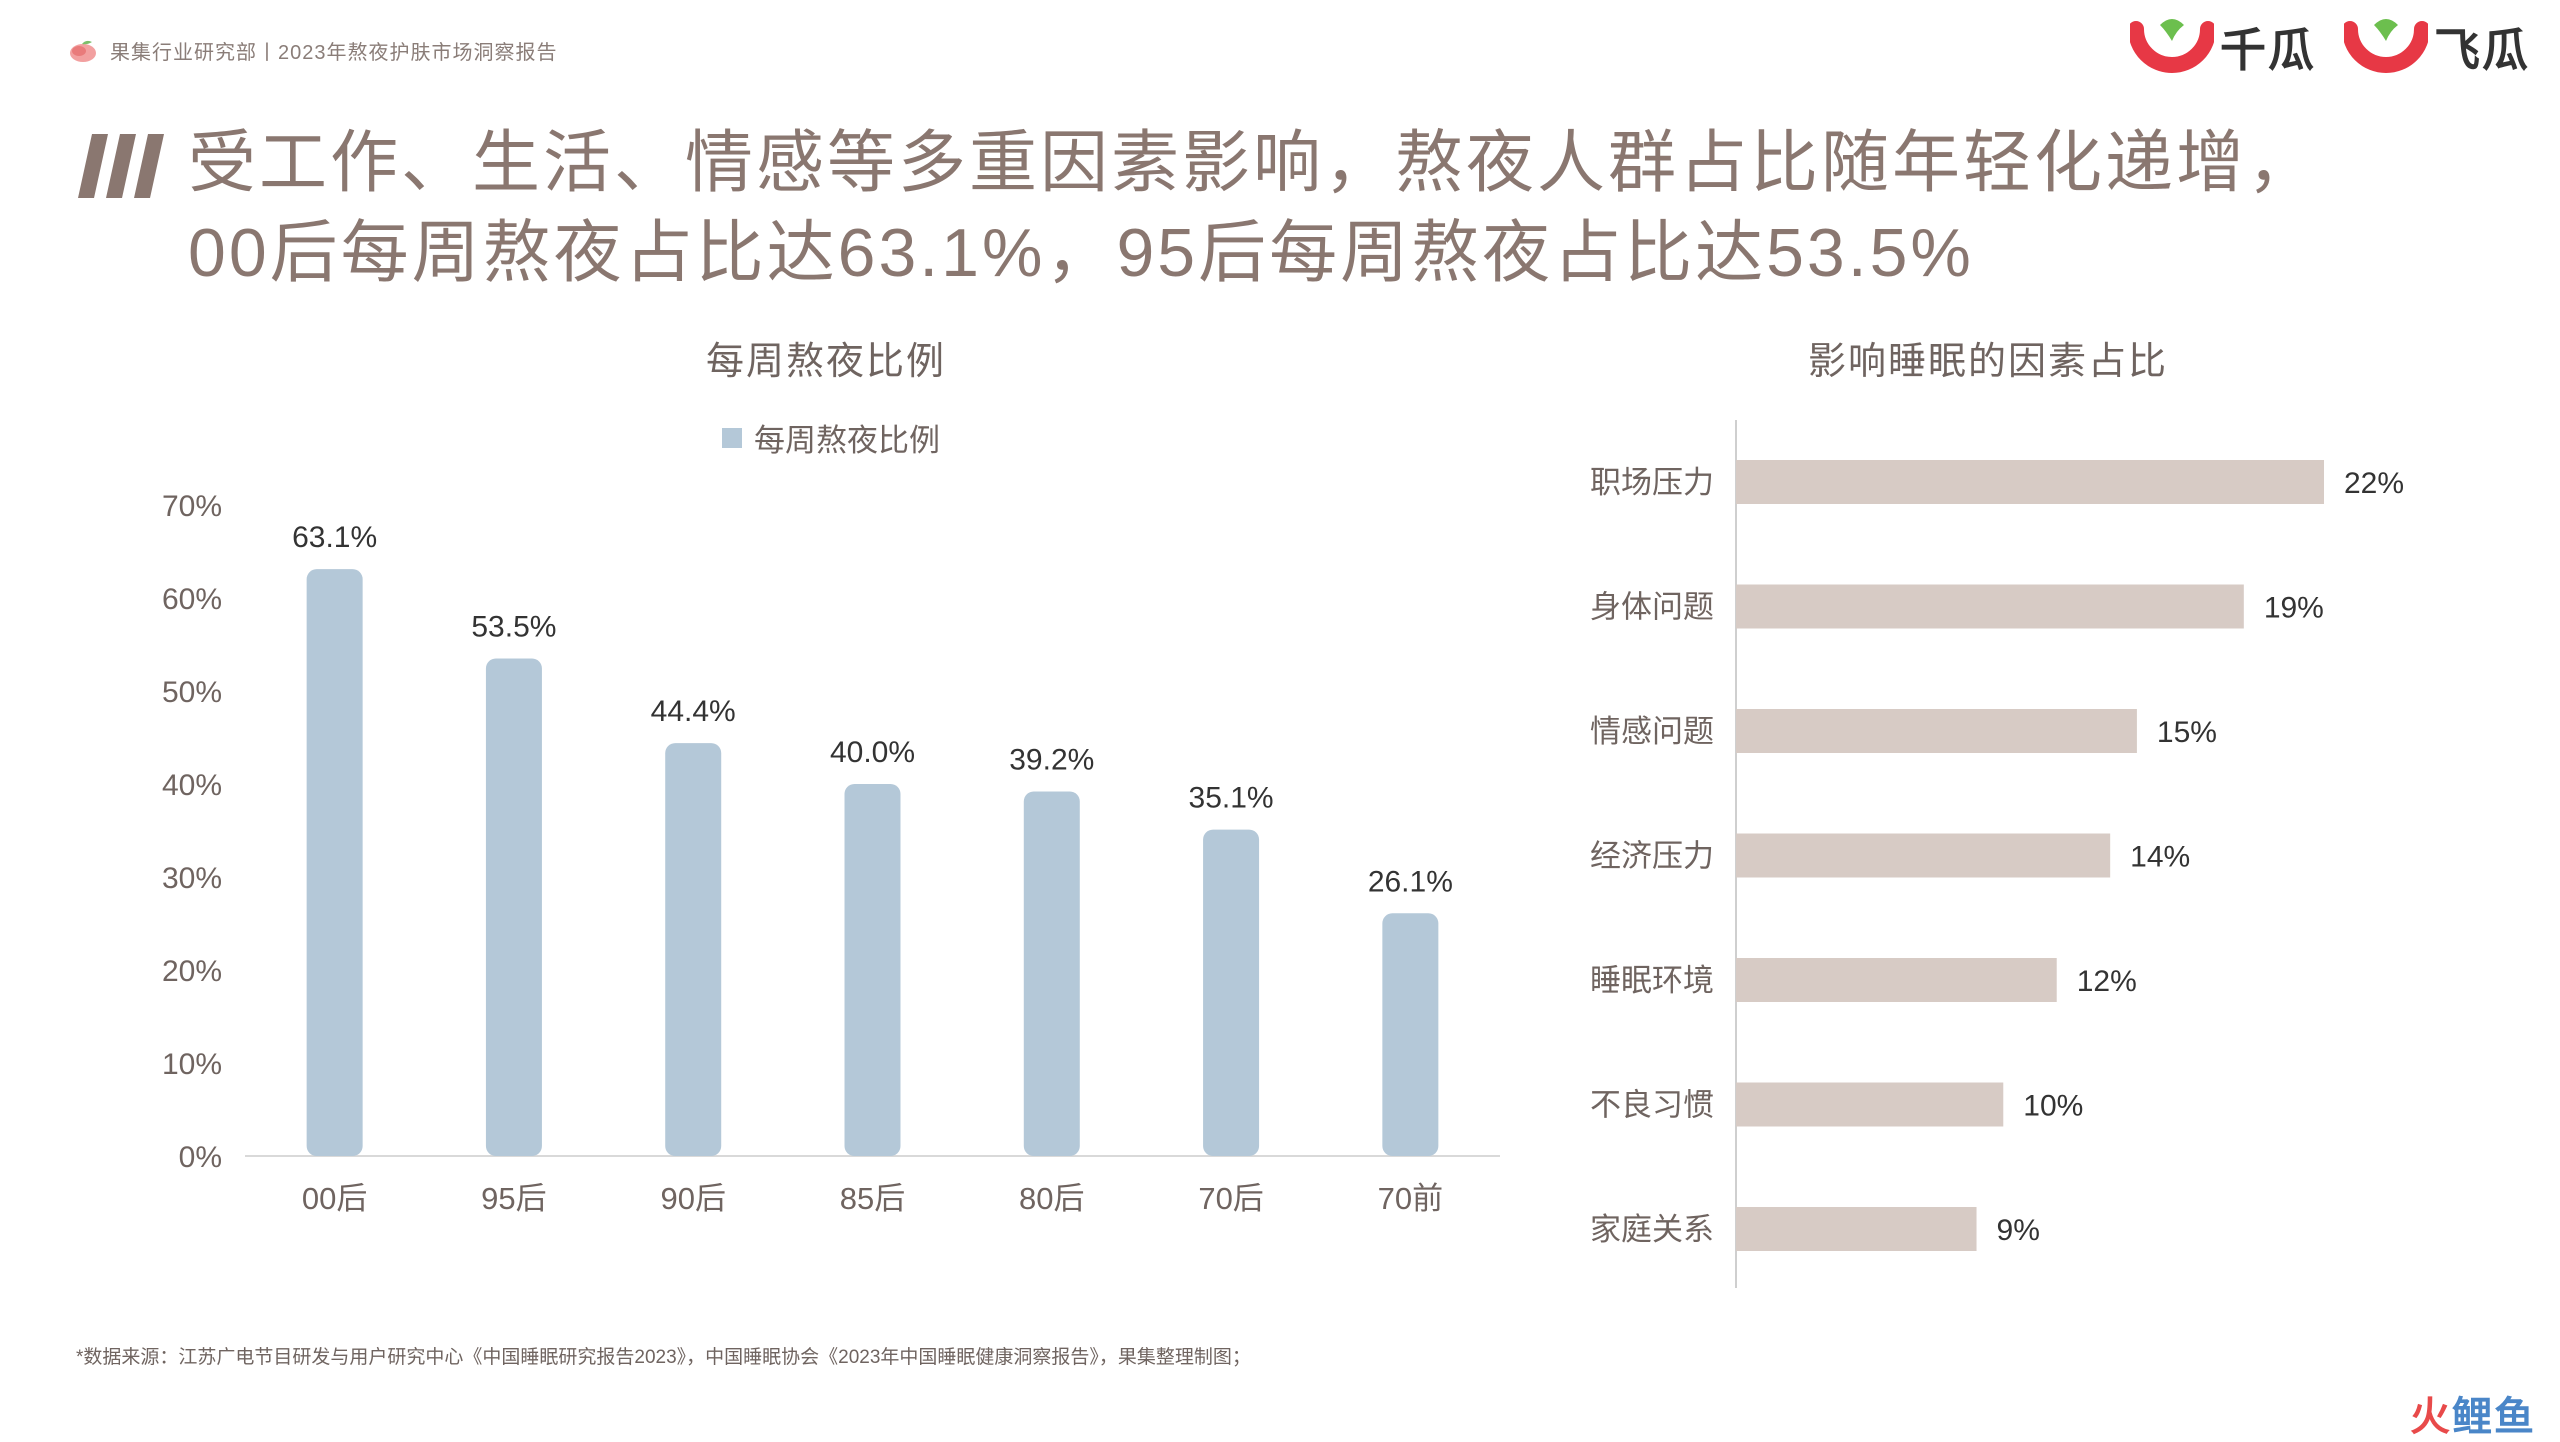 The height and width of the screenshot is (1442, 2560). I want to click on brand-qiangua: 千瓜, so click(2223, 47).